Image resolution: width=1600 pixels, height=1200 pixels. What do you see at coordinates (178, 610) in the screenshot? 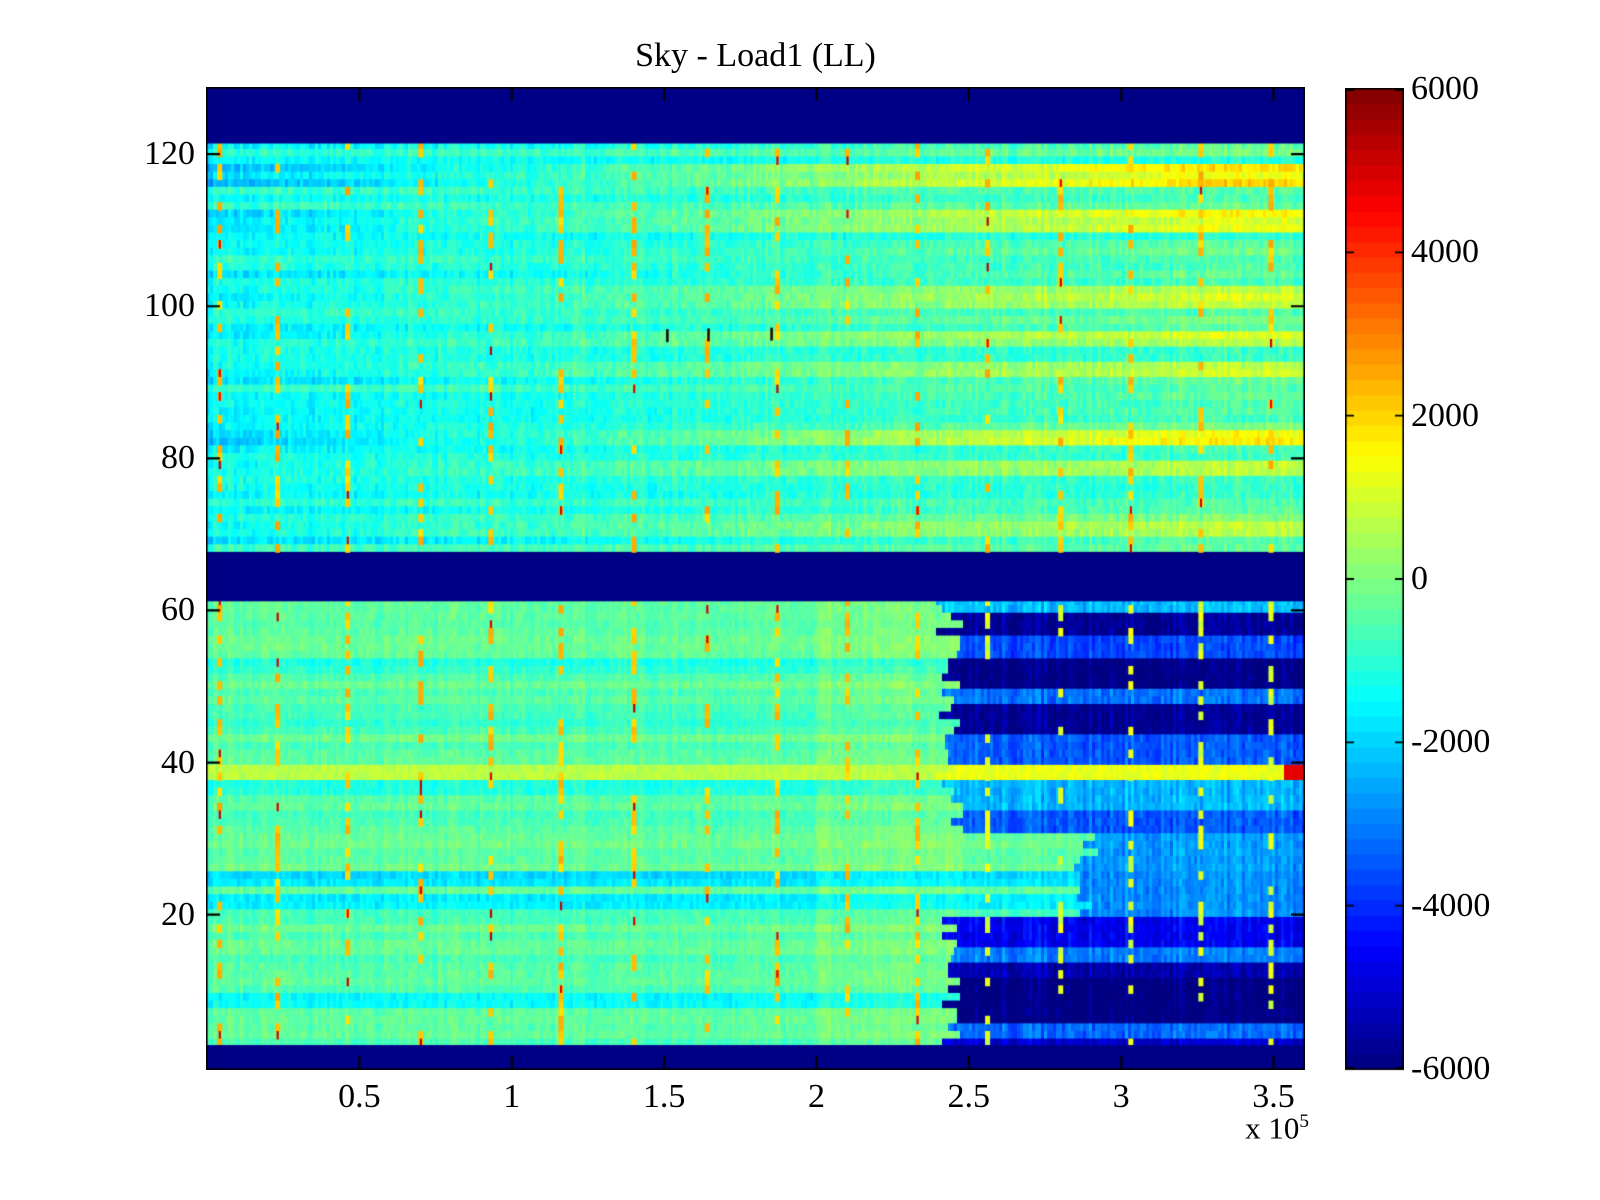
I see `y-tick-label: 60` at bounding box center [178, 610].